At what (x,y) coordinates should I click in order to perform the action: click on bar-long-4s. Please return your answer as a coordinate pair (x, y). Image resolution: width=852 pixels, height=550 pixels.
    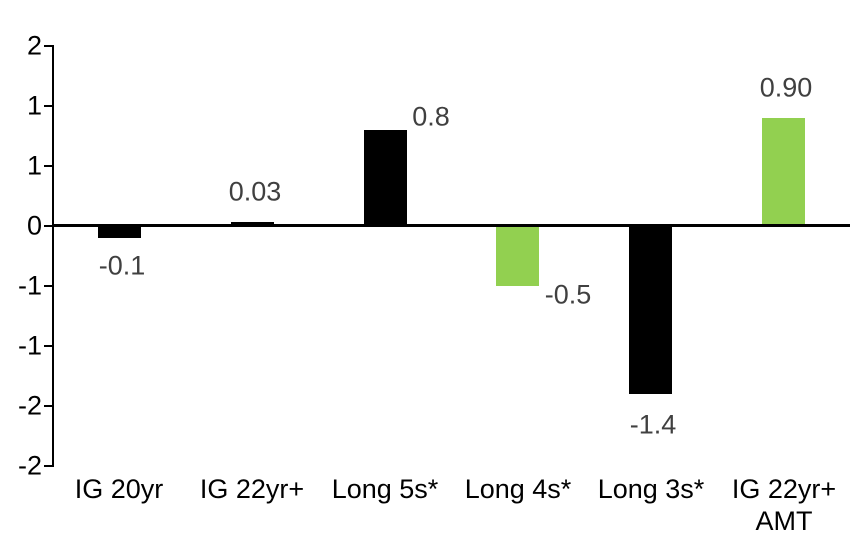
    Looking at the image, I should click on (517, 256).